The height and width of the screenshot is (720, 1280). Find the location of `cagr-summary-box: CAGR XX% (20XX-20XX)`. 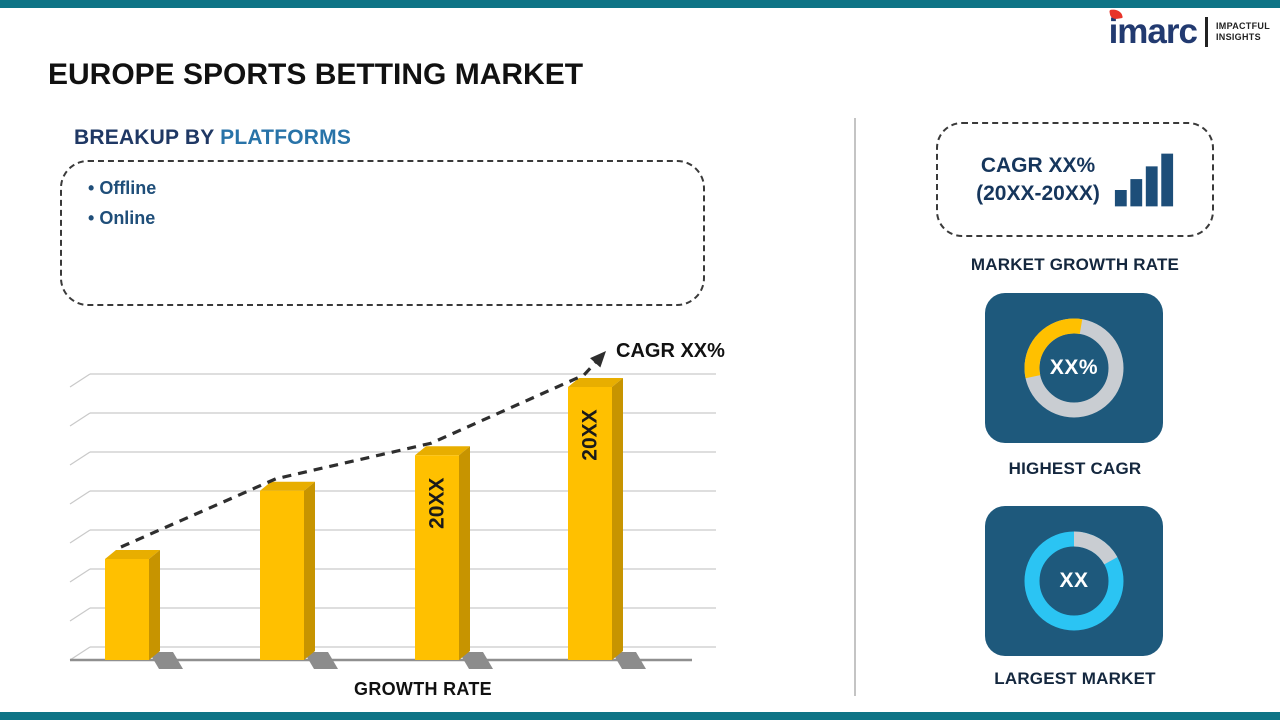

cagr-summary-box: CAGR XX% (20XX-20XX) is located at coordinates (1075, 179).